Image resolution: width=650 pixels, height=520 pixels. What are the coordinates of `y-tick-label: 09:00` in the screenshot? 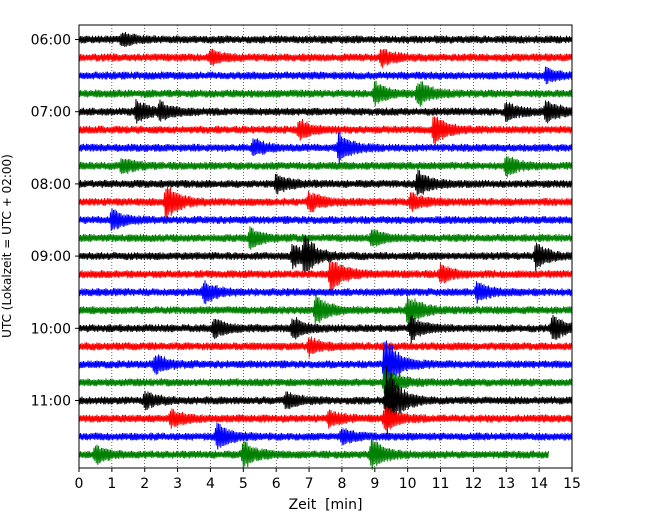 It's located at (51, 257).